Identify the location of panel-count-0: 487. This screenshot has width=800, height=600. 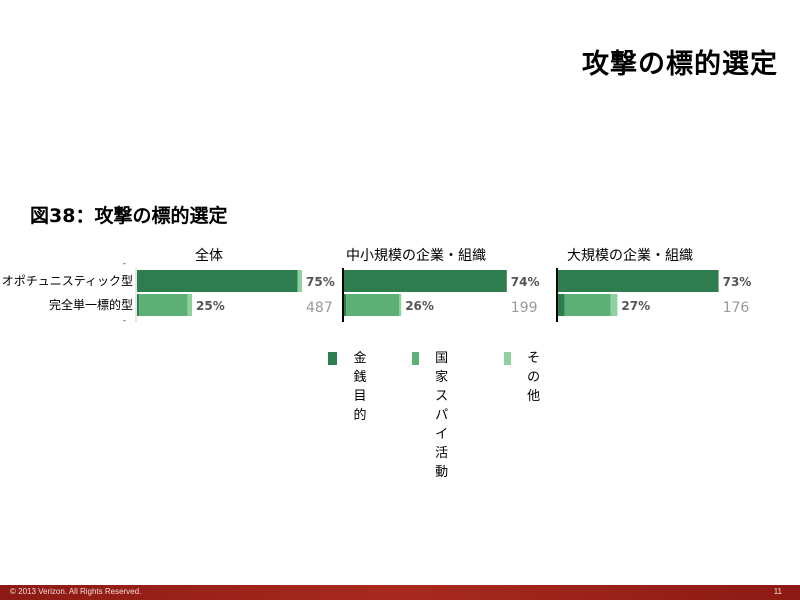
(319, 308).